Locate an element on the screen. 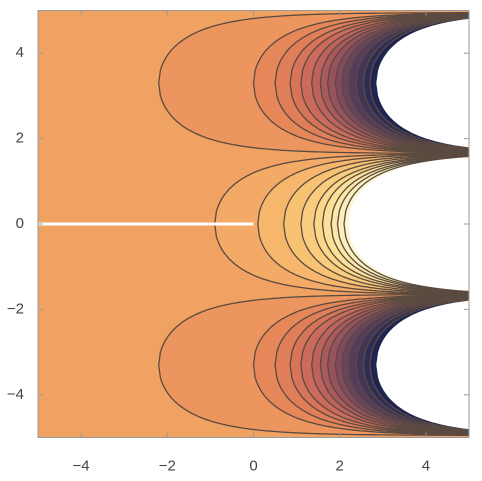 Image resolution: width=482 pixels, height=481 pixels. x-tick-label: −4 is located at coordinates (81, 465).